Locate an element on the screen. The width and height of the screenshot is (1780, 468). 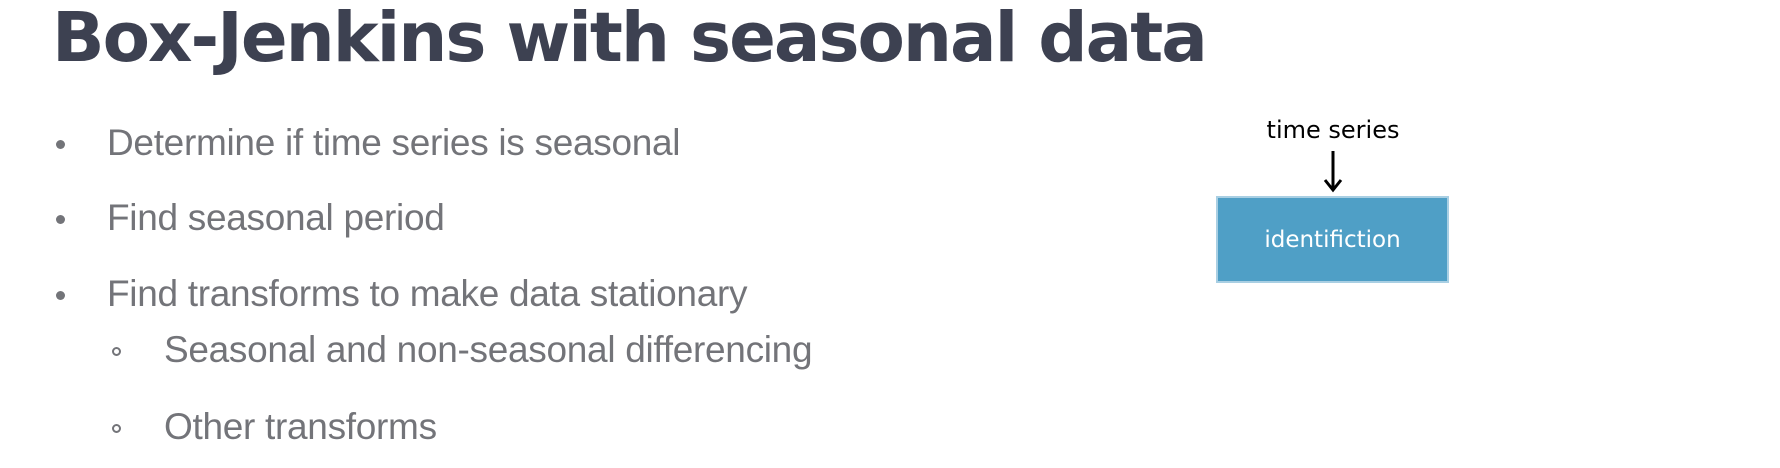
bullet-text: Find transforms to make data stationary is located at coordinates (427, 293).